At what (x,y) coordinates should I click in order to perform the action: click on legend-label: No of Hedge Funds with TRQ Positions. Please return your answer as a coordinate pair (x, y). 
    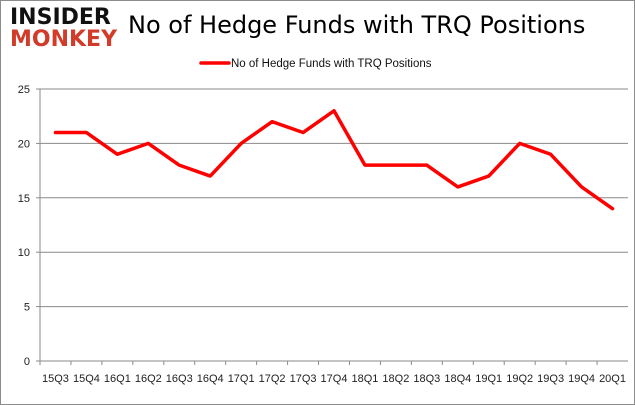
    Looking at the image, I should click on (331, 64).